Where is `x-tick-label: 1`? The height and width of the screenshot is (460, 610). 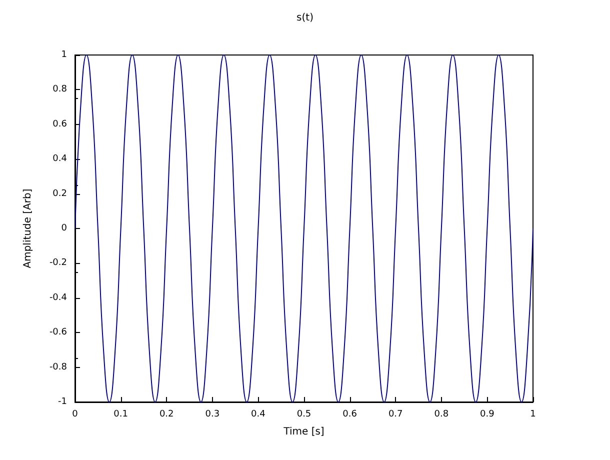 x-tick-label: 1 is located at coordinates (533, 415).